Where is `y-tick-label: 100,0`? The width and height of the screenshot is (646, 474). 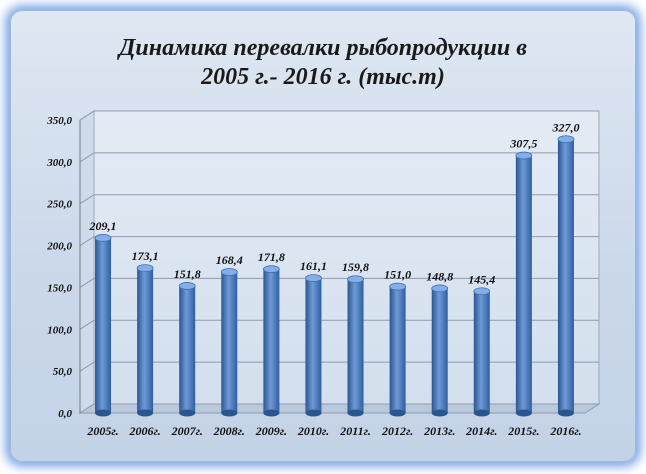 y-tick-label: 100,0 is located at coordinates (59, 330).